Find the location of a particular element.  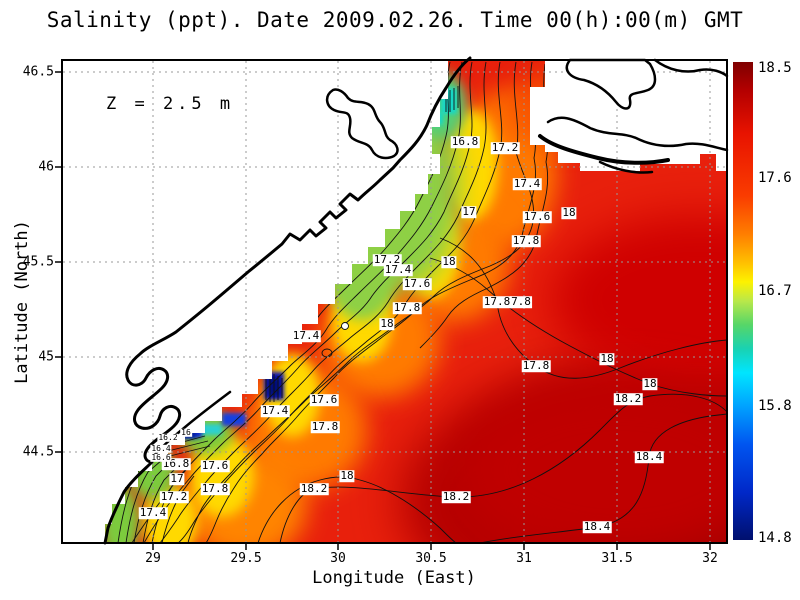

contour-label: 16.2 is located at coordinates (168, 437).